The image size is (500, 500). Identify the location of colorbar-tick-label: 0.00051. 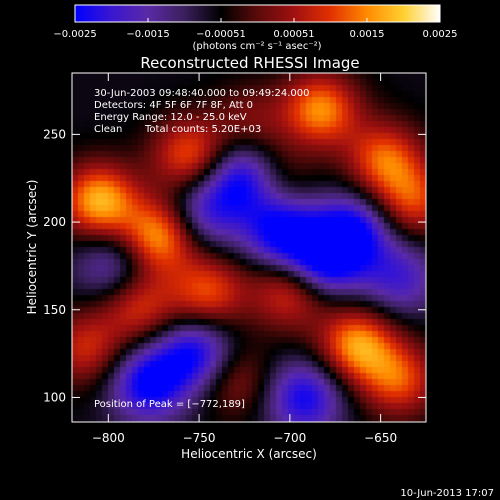
(293, 34).